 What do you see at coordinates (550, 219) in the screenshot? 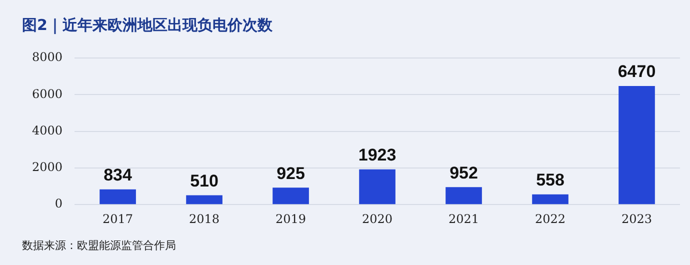
I see `x-tick-label: 2022` at bounding box center [550, 219].